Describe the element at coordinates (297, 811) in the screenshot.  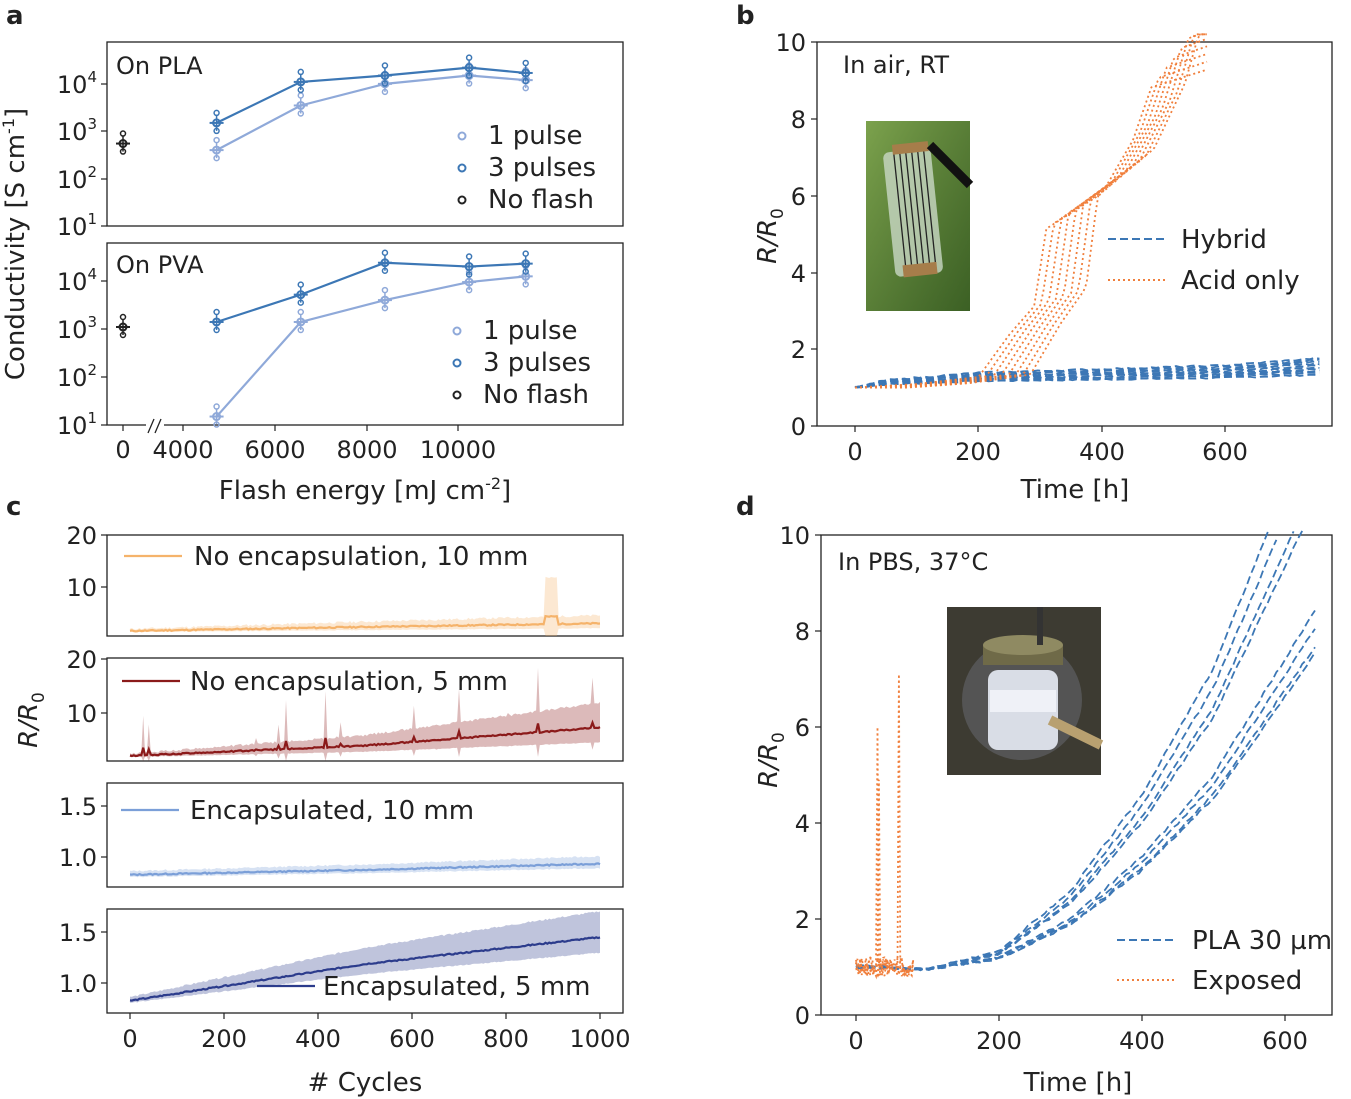
I see `legend-c3: Encapsulated, 10 mm` at that location.